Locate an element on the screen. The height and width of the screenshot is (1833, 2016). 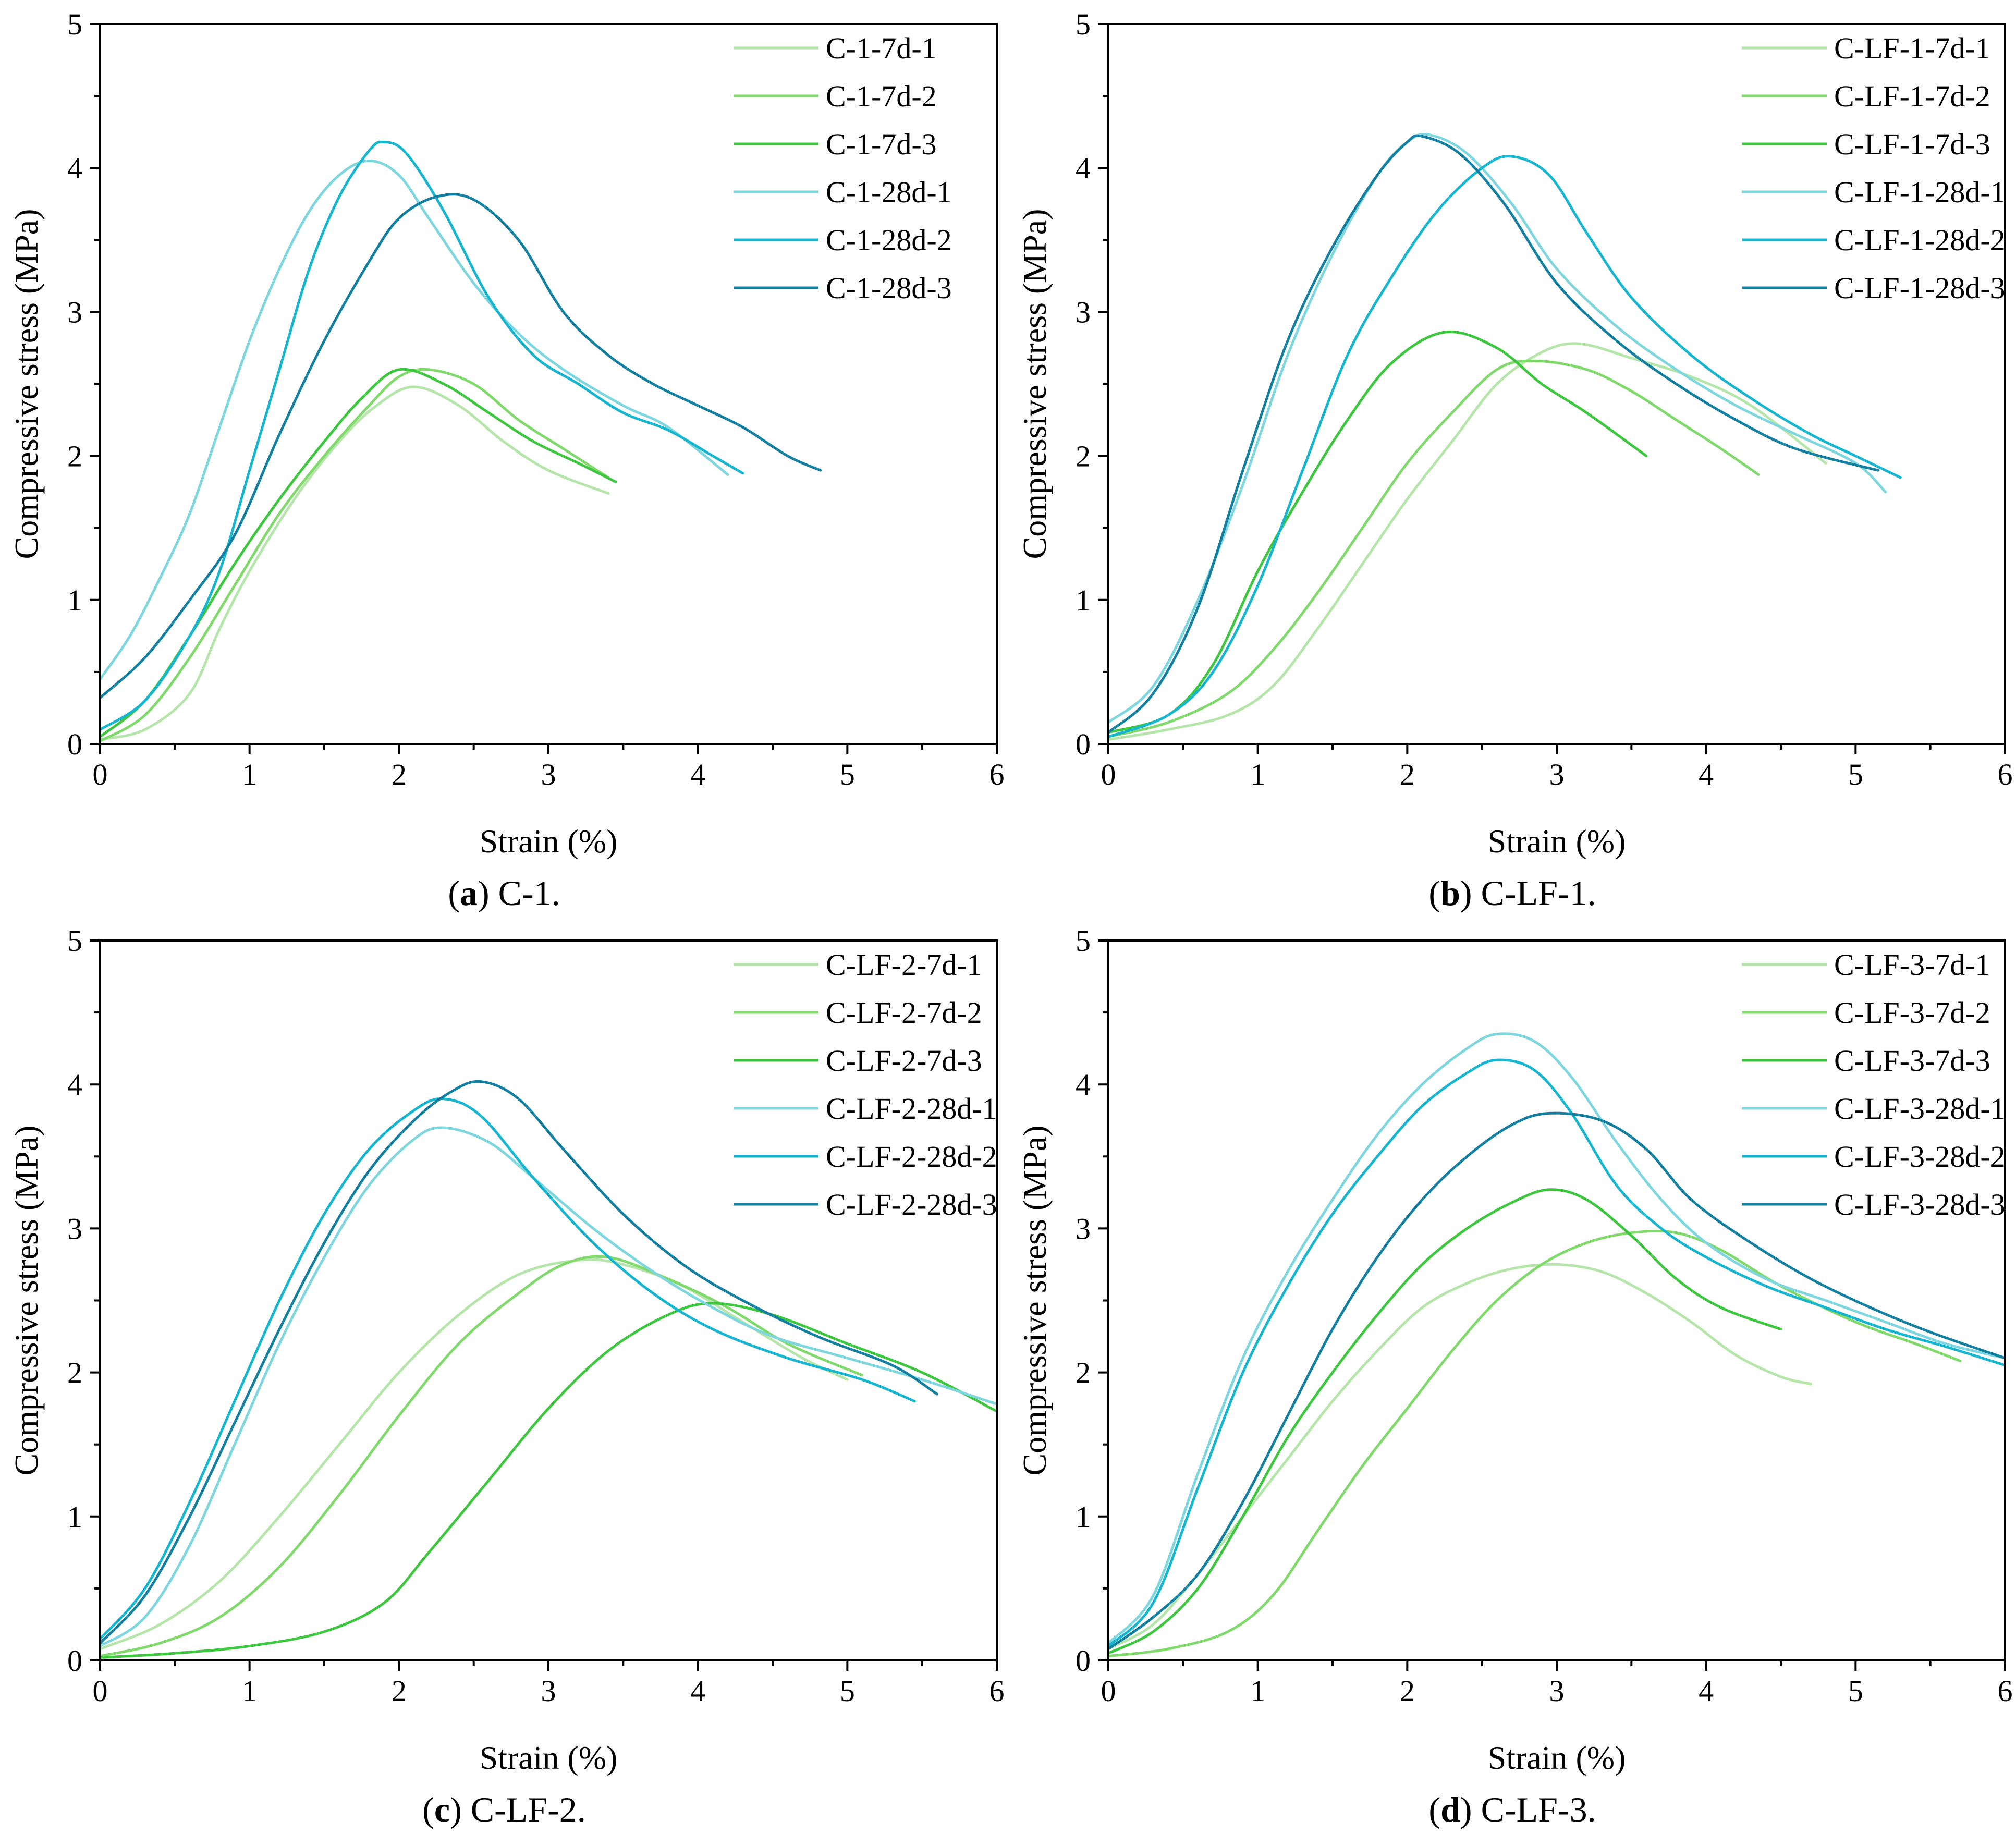
legend-label-d-5: C-LF-3-28d-2 is located at coordinates (1920, 1157).